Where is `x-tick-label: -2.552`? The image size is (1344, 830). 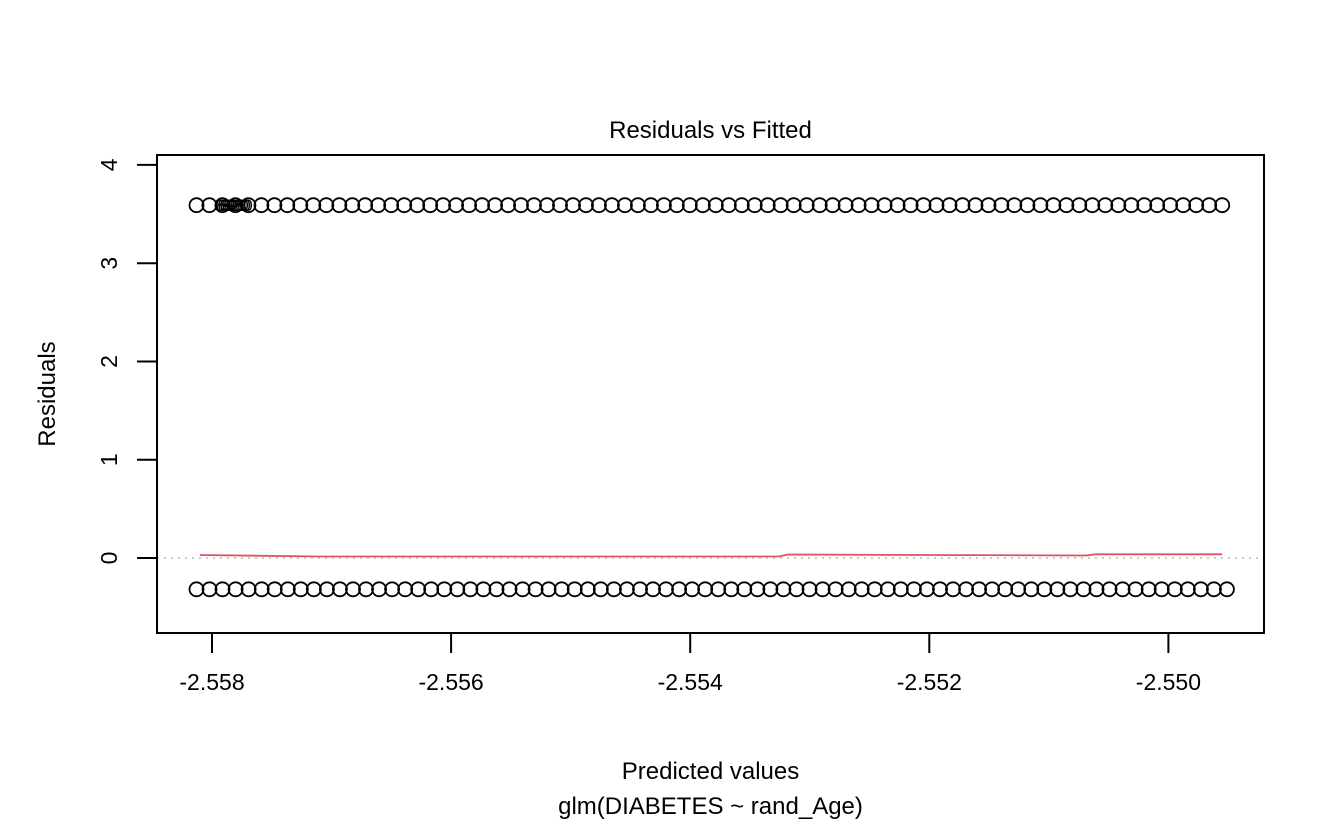
x-tick-label: -2.552 is located at coordinates (929, 682).